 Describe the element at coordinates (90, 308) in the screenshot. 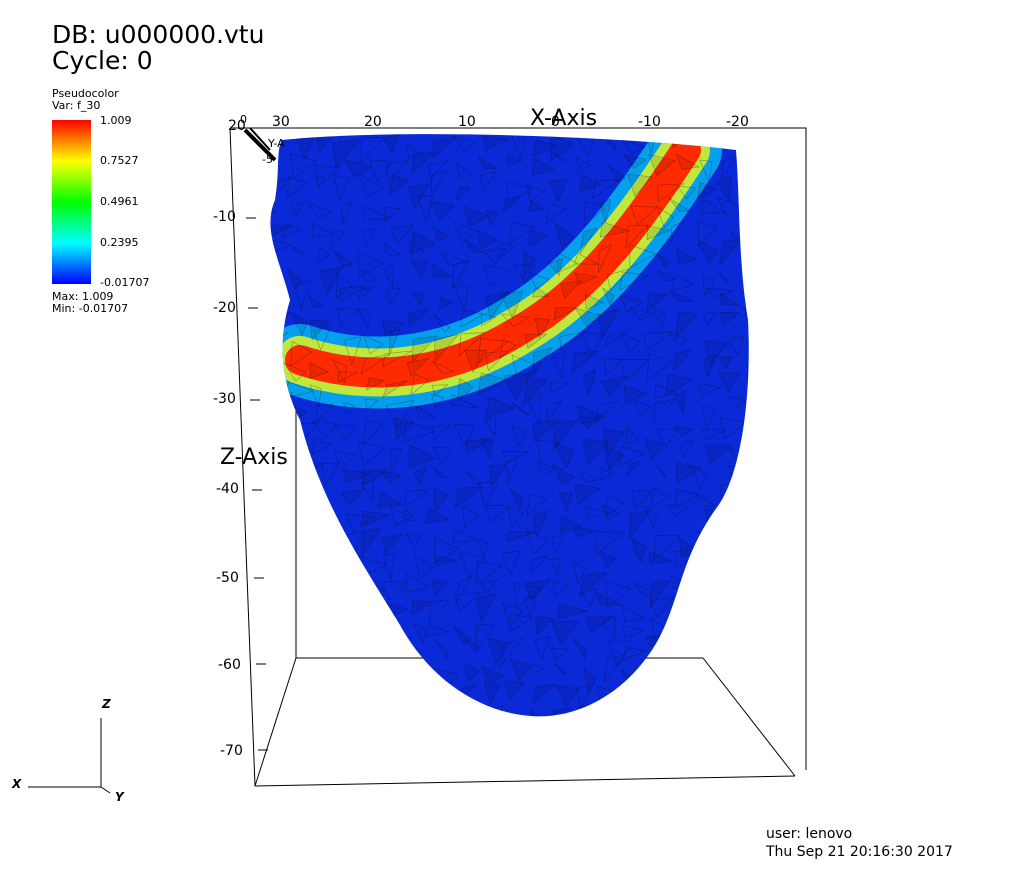

I see `legend-min: Min: -0.01707` at that location.